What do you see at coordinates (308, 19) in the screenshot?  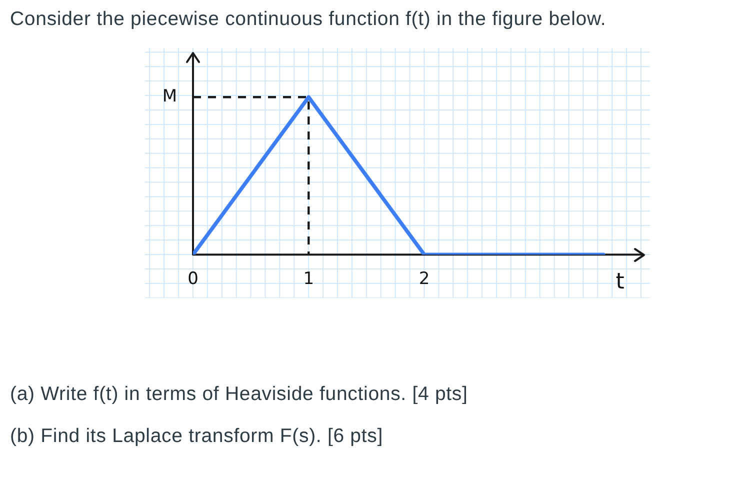 I see `chart-title: Consider the piecewise continuous function f(t) in the figure below.` at bounding box center [308, 19].